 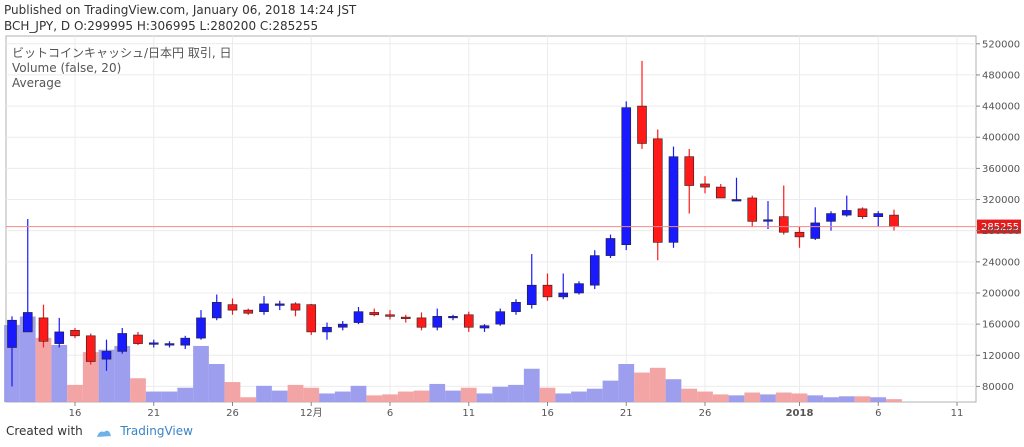 I want to click on x-tick-label: 21, so click(x=153, y=413).